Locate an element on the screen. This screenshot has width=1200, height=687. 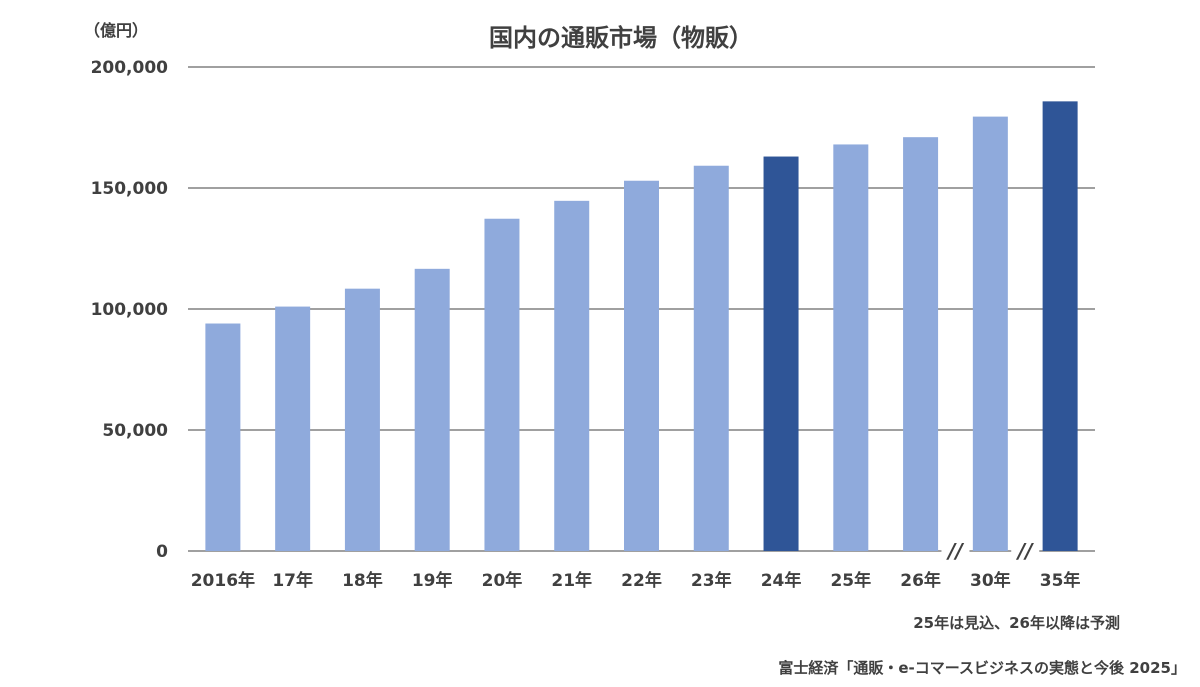
chart-title: 国内の通販市場（物販） is located at coordinates (621, 38).